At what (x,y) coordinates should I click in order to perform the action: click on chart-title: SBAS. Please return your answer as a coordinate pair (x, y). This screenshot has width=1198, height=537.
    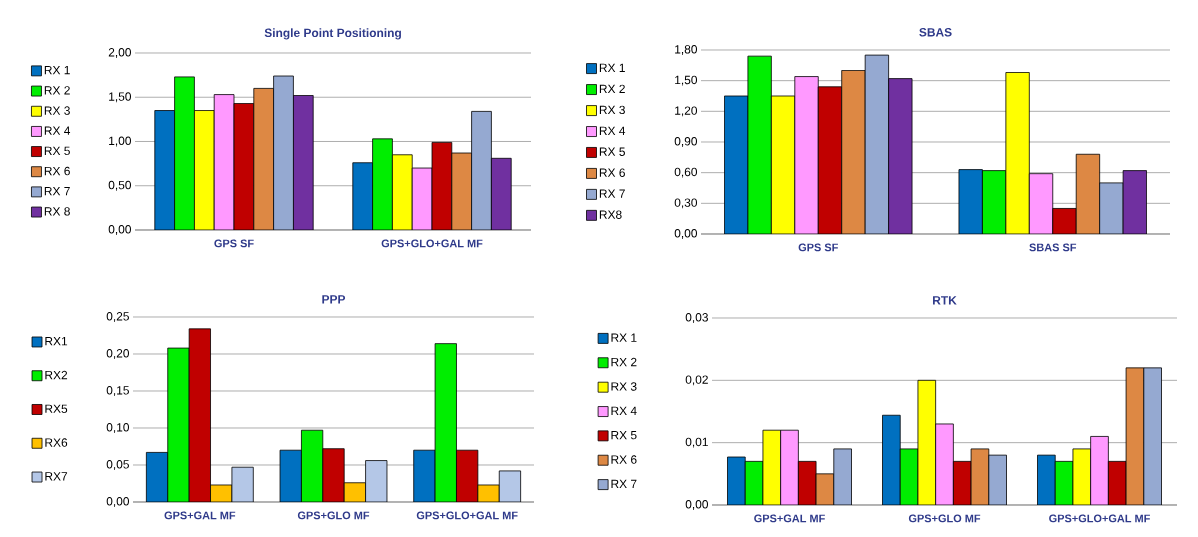
    Looking at the image, I should click on (935, 32).